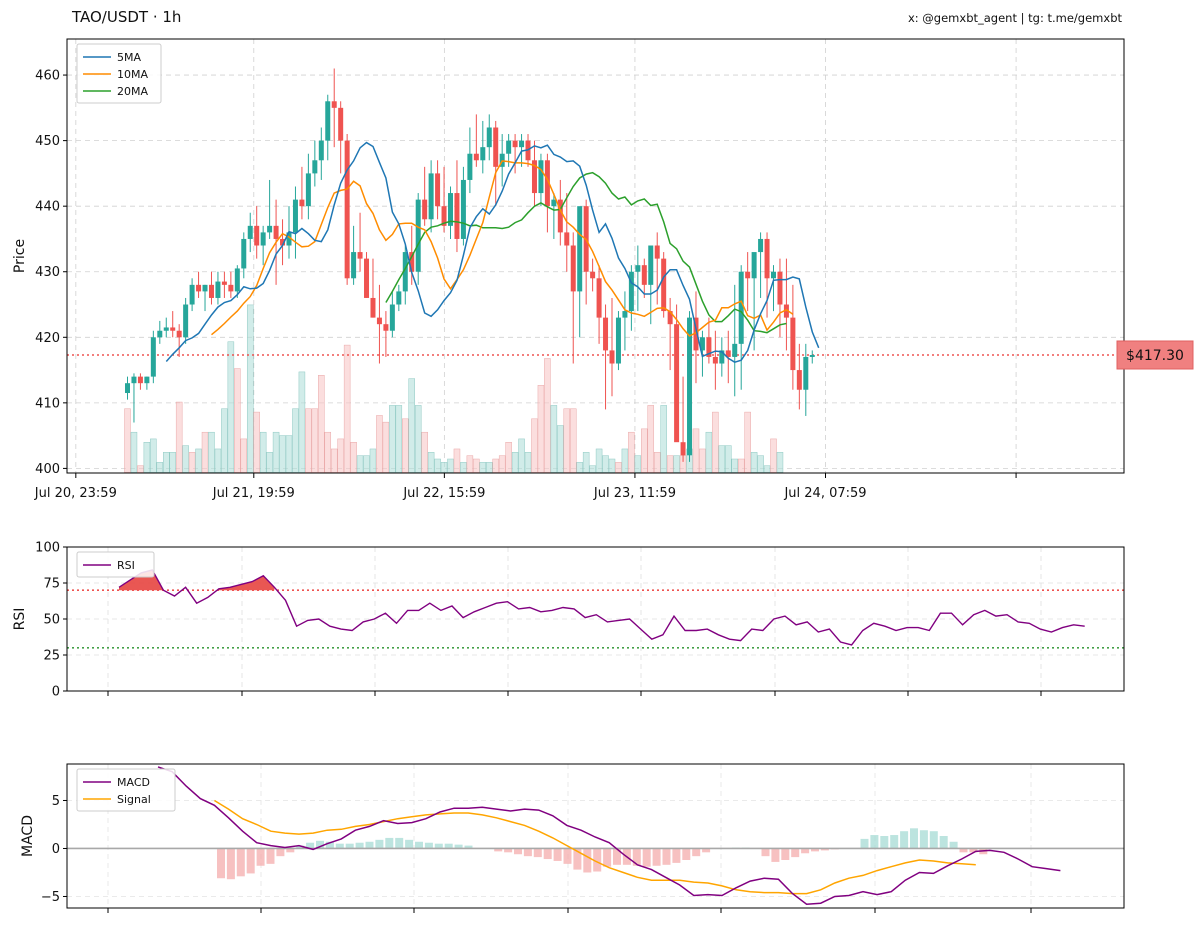 This screenshot has width=1200, height=926. I want to click on last-price-tag-label: $417.30, so click(1155, 356).